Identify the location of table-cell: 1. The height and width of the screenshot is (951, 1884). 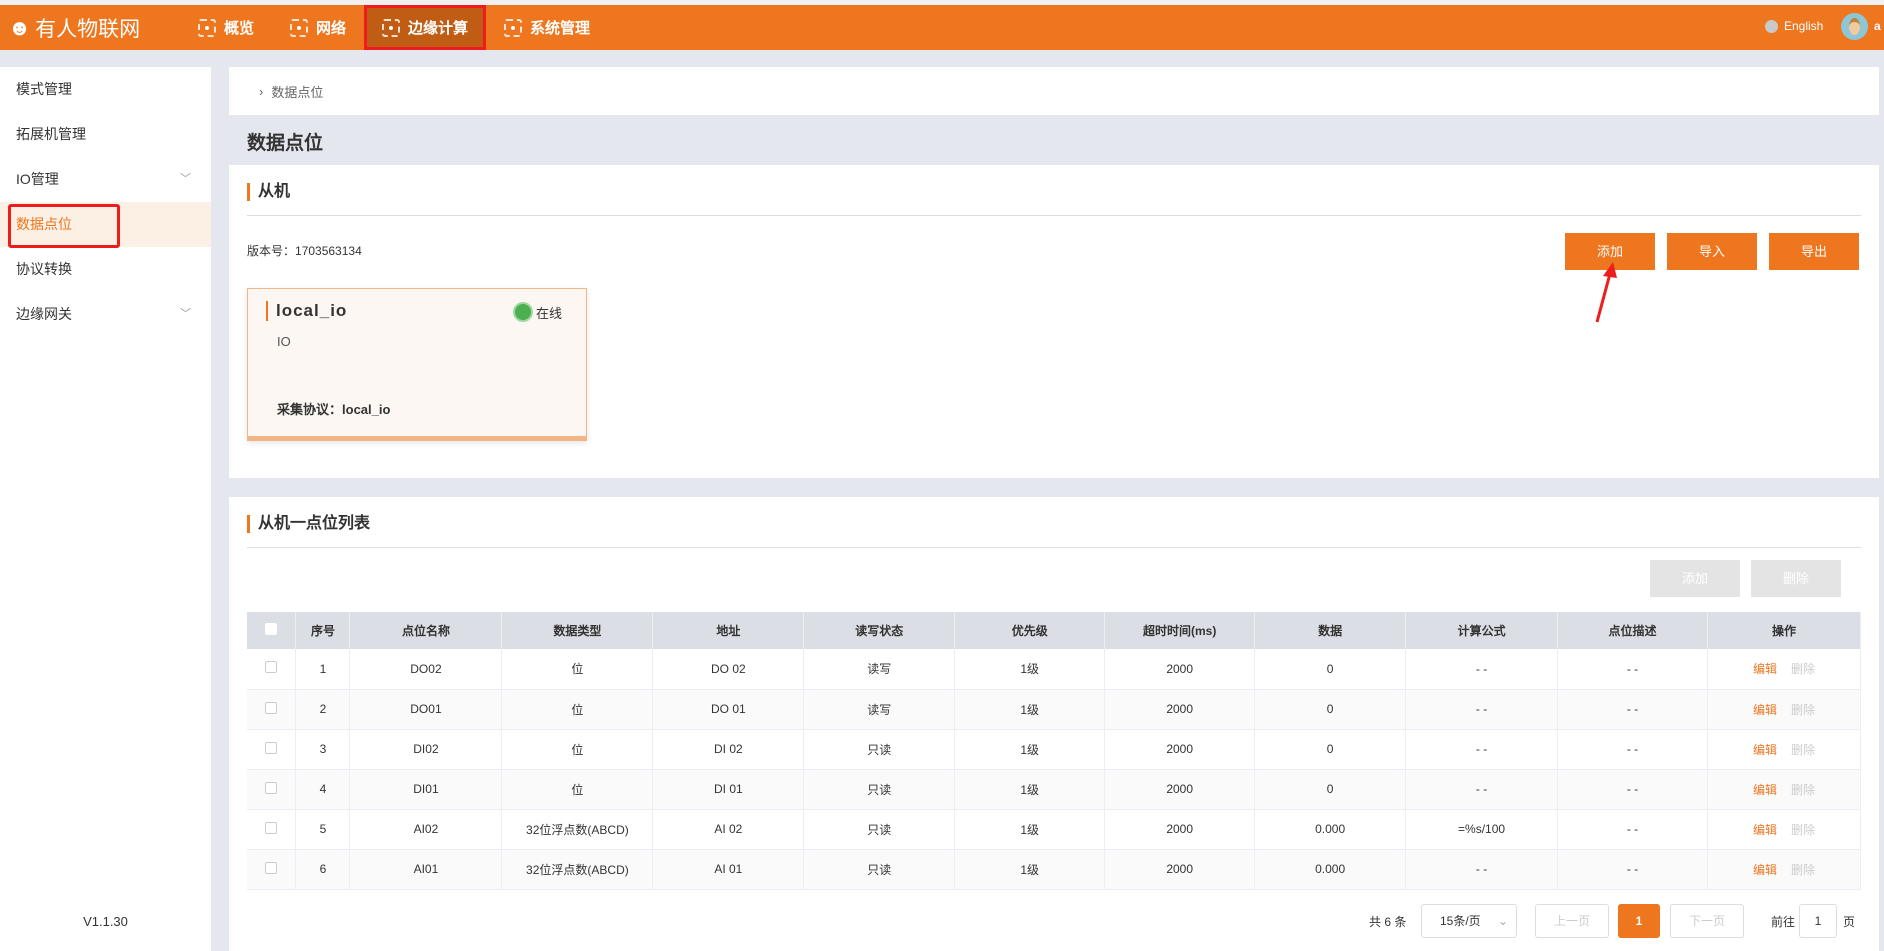
(323, 669).